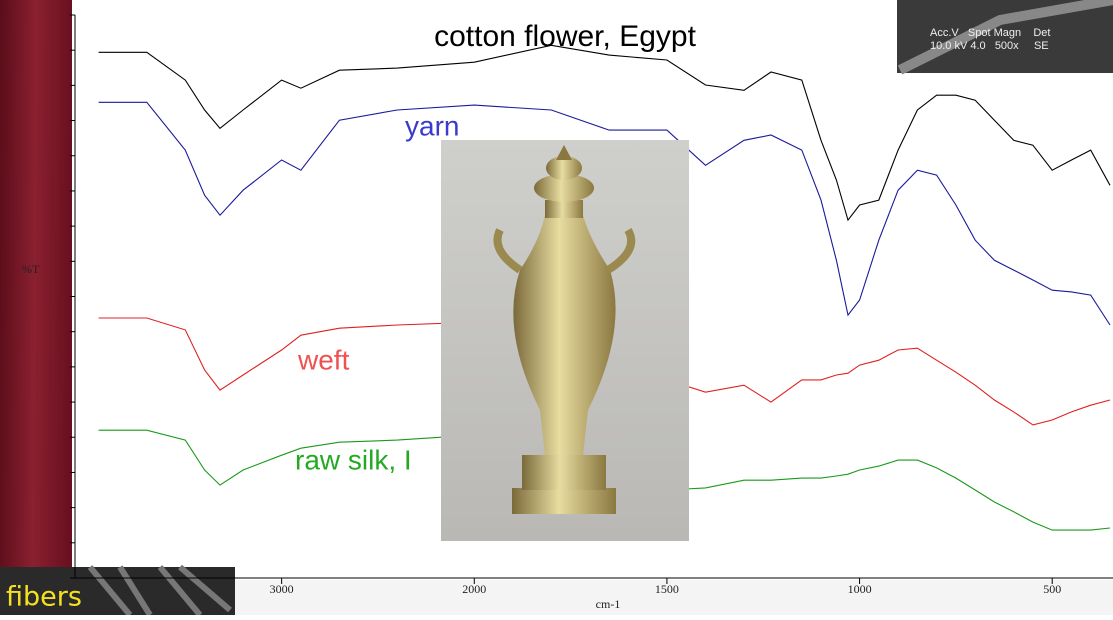 Image resolution: width=1113 pixels, height=620 pixels. What do you see at coordinates (989, 46) in the screenshot?
I see `sem-values: 10.0 kV 4.0 500x SE` at bounding box center [989, 46].